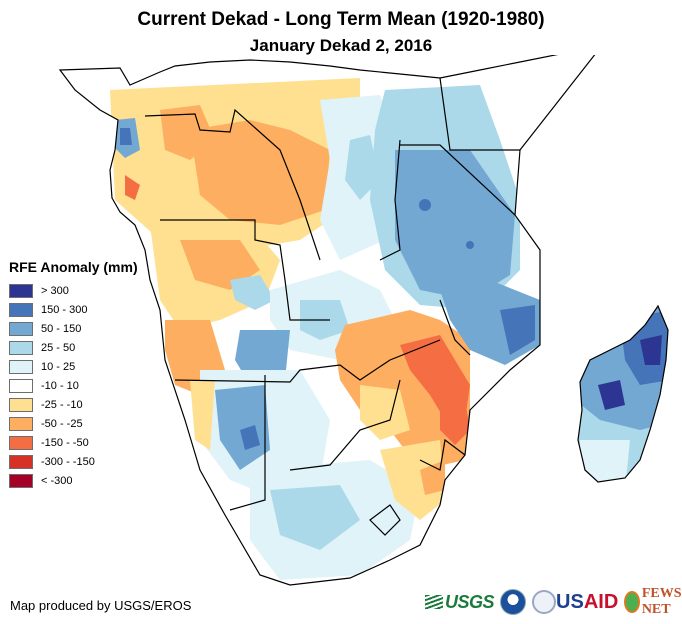 This screenshot has width=682, height=624. I want to click on legend-label: -25 - -10, so click(62, 404).